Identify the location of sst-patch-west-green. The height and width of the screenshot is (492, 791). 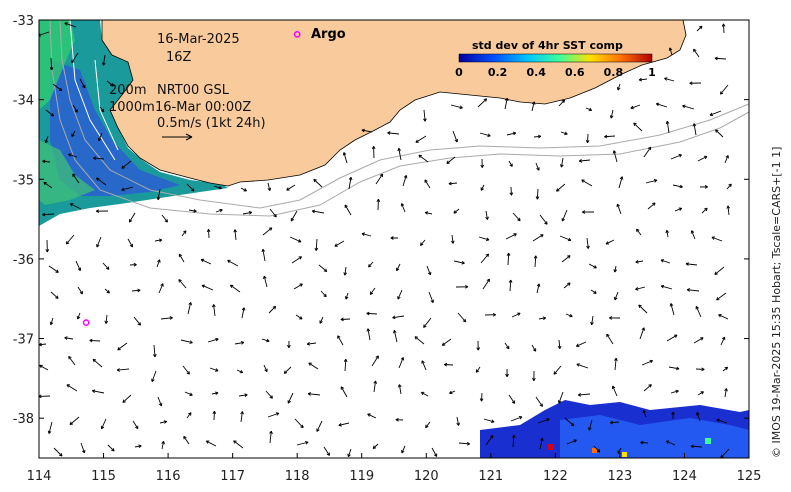
(57, 65).